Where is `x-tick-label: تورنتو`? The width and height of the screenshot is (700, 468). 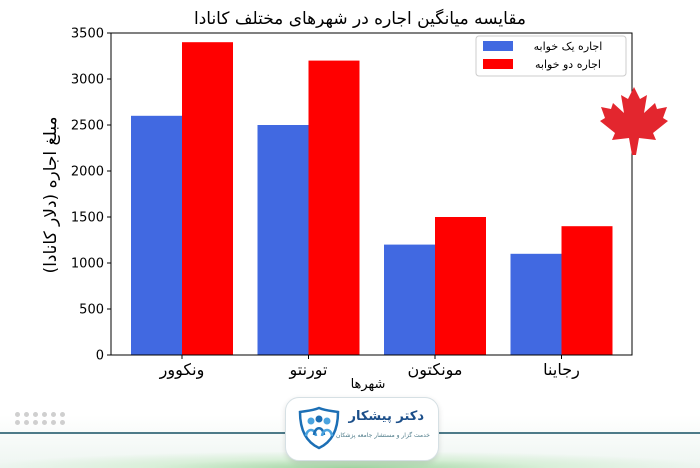
x-tick-label: تورنتو is located at coordinates (308, 370).